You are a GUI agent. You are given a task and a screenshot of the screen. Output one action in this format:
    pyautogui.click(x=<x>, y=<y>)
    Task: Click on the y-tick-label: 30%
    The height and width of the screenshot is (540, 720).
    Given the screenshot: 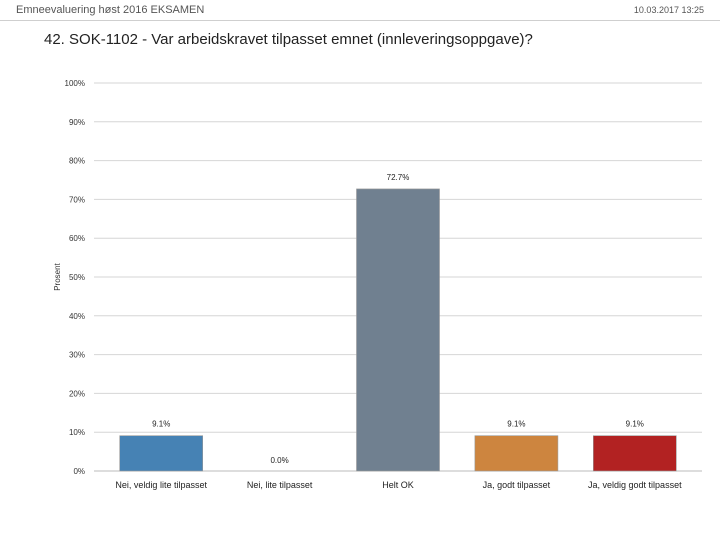 What is the action you would take?
    pyautogui.click(x=77, y=355)
    